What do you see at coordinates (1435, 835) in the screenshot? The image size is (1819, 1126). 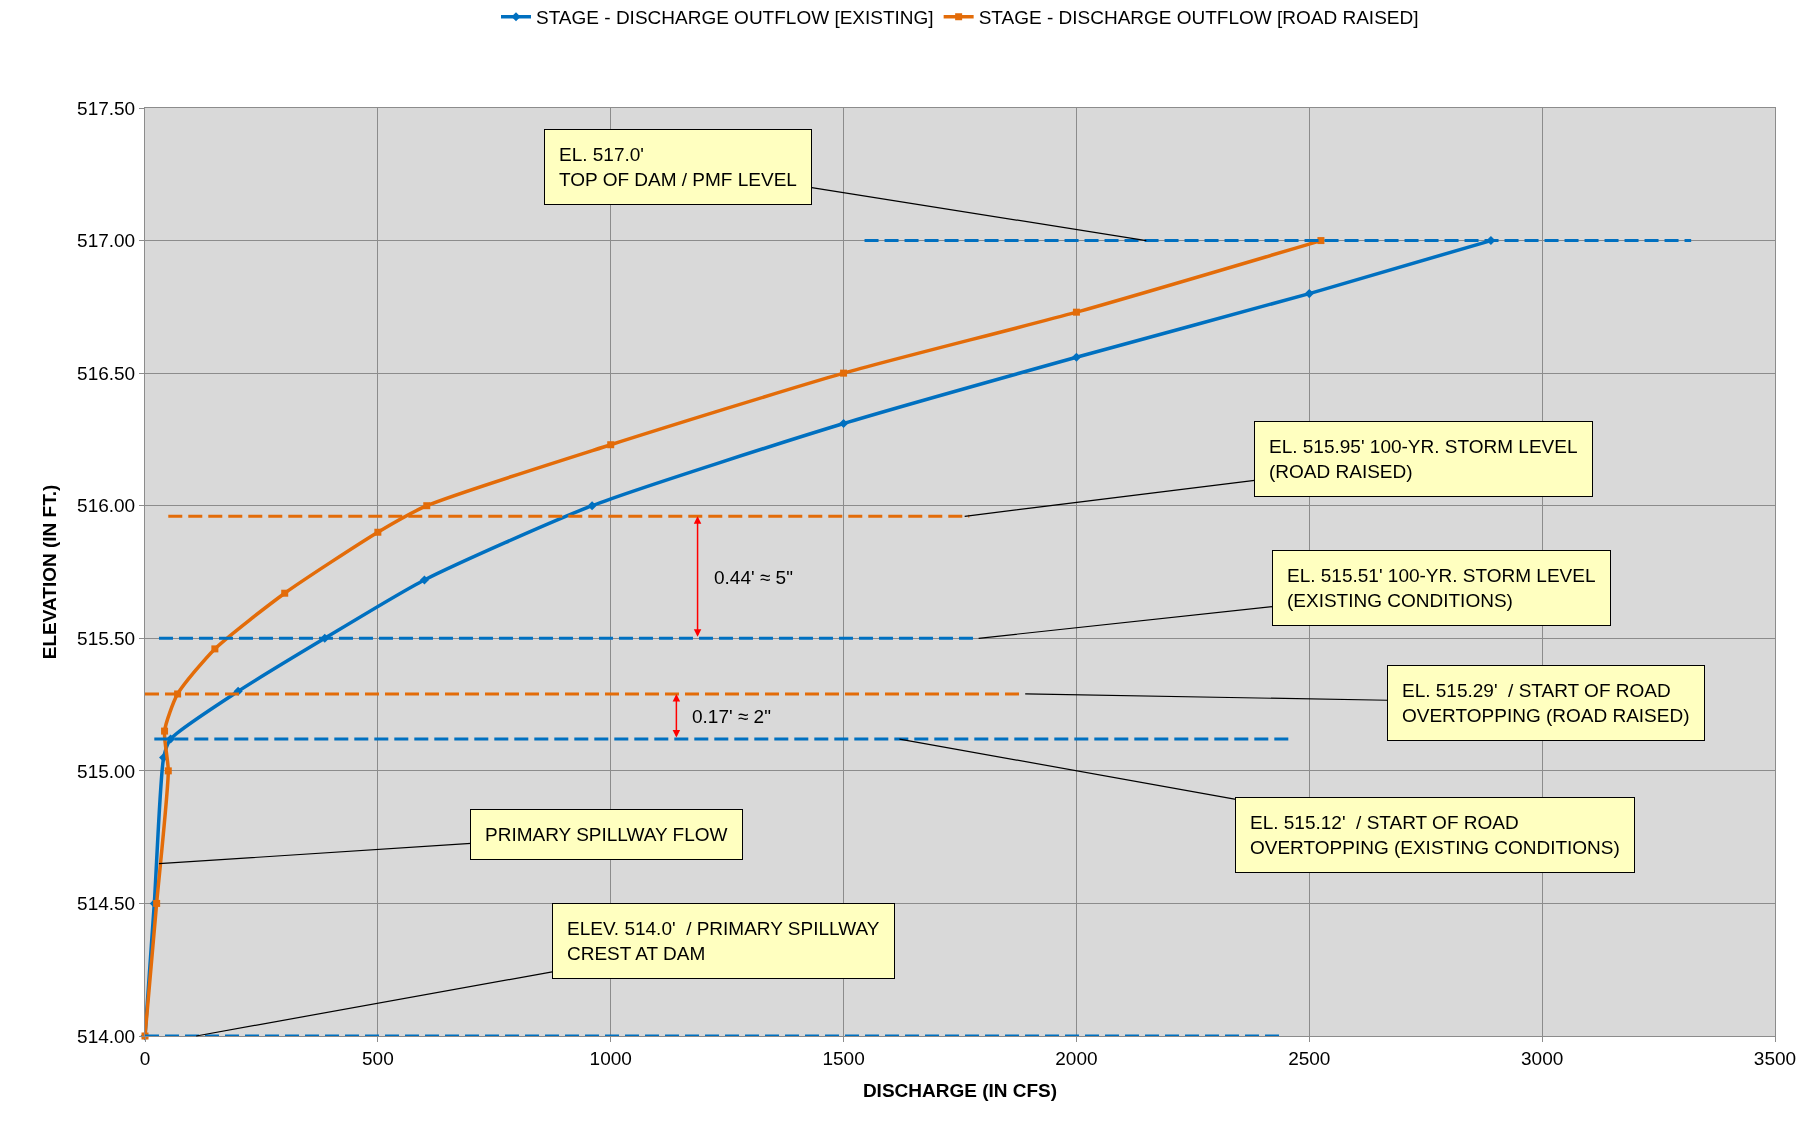 I see `annotation: EL. 515.12' / START OF ROAD OVERTOPPING (EXISTING CONDITIONS)` at bounding box center [1435, 835].